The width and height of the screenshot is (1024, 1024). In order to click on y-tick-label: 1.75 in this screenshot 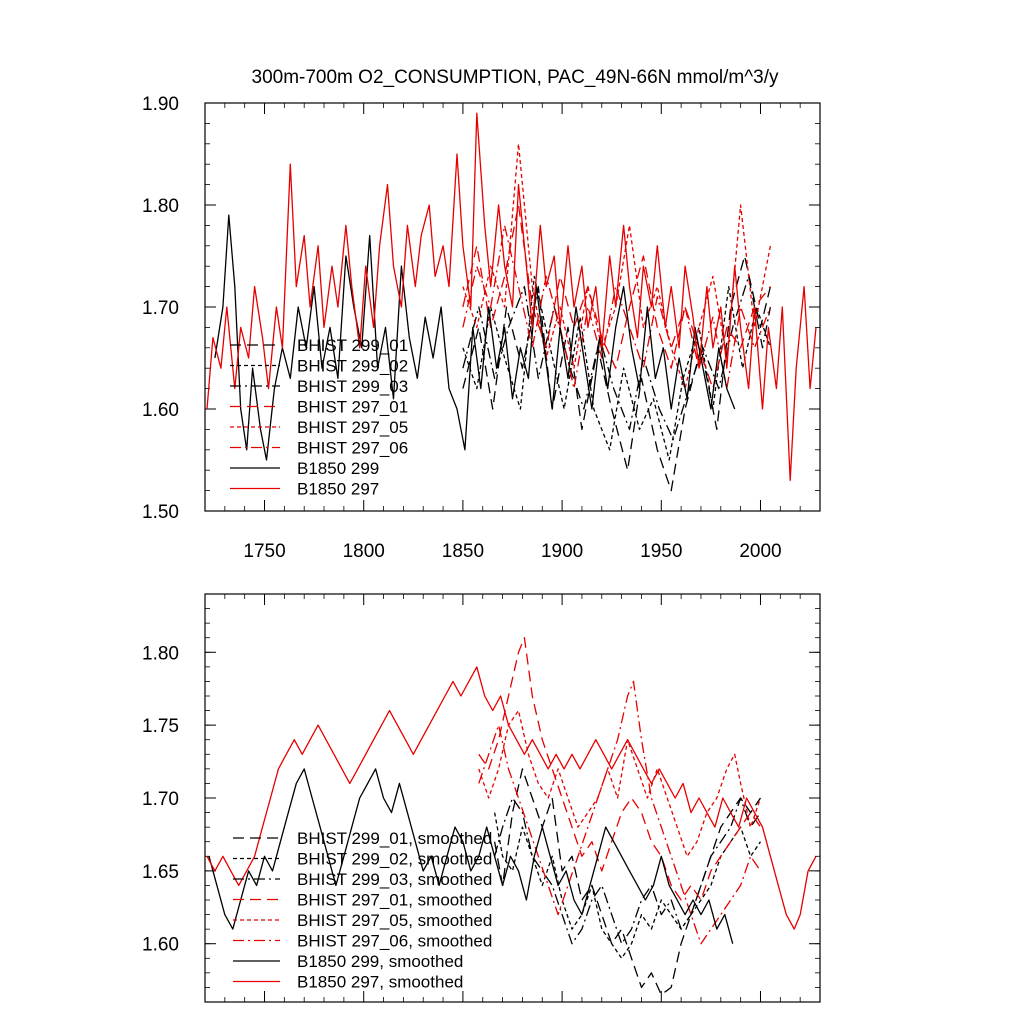, I will do `click(160, 726)`.